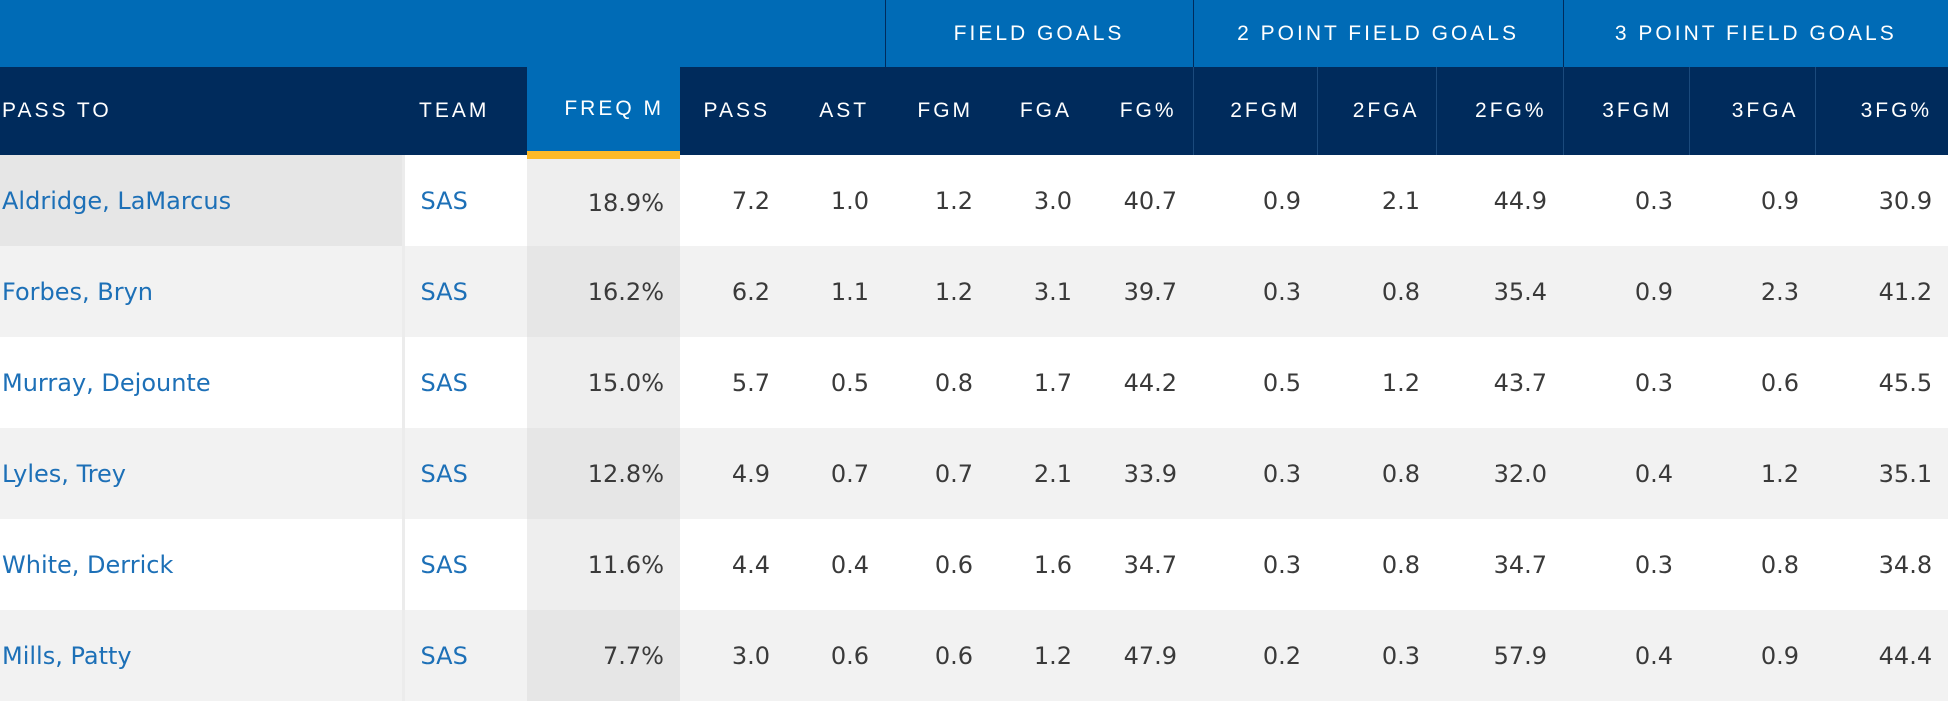 This screenshot has height=701, width=1948. Describe the element at coordinates (201, 291) in the screenshot. I see `player-link: Forbes, Bryn` at that location.